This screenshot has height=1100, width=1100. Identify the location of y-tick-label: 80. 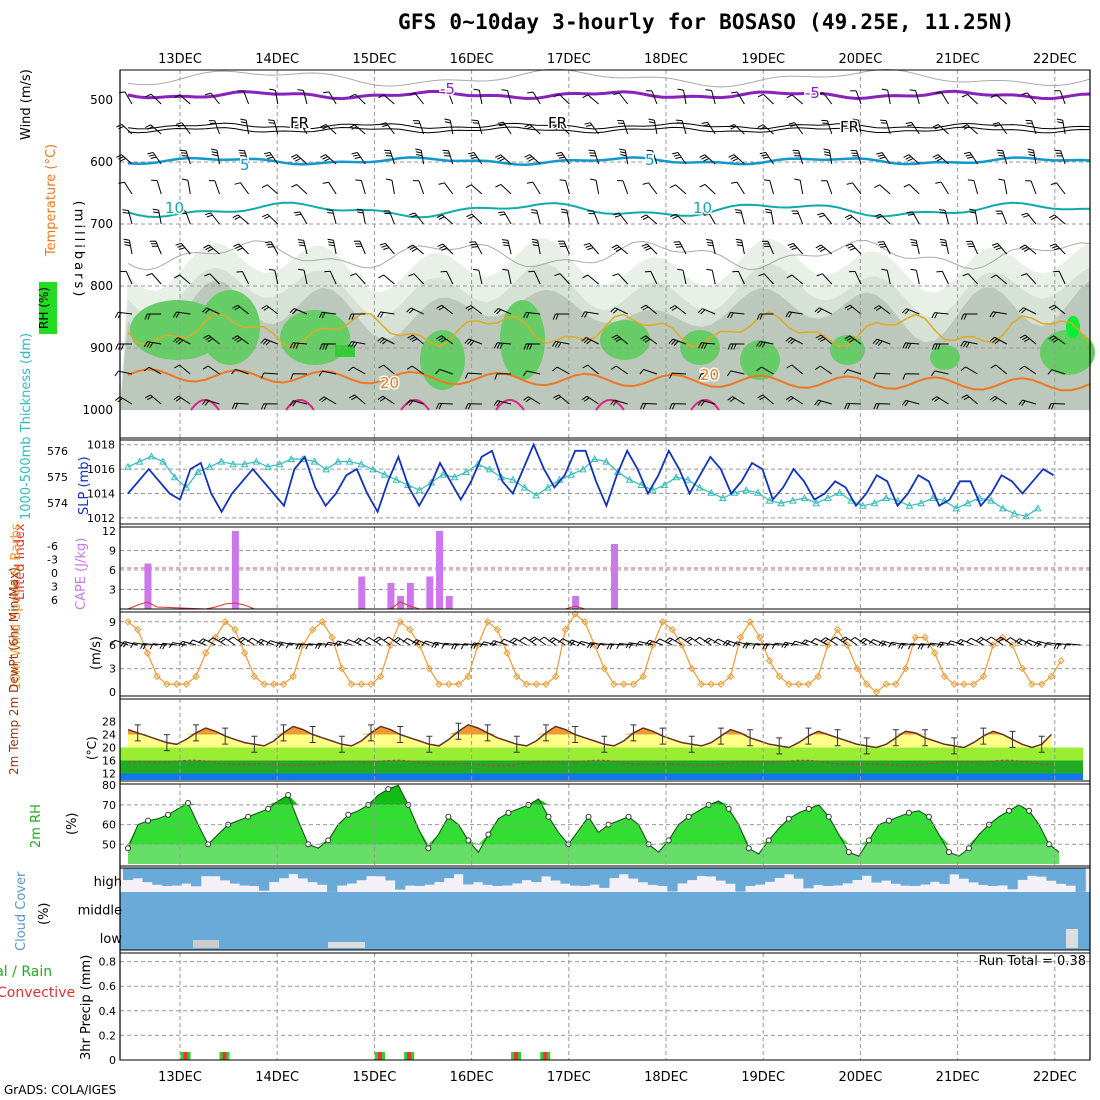
(109, 785).